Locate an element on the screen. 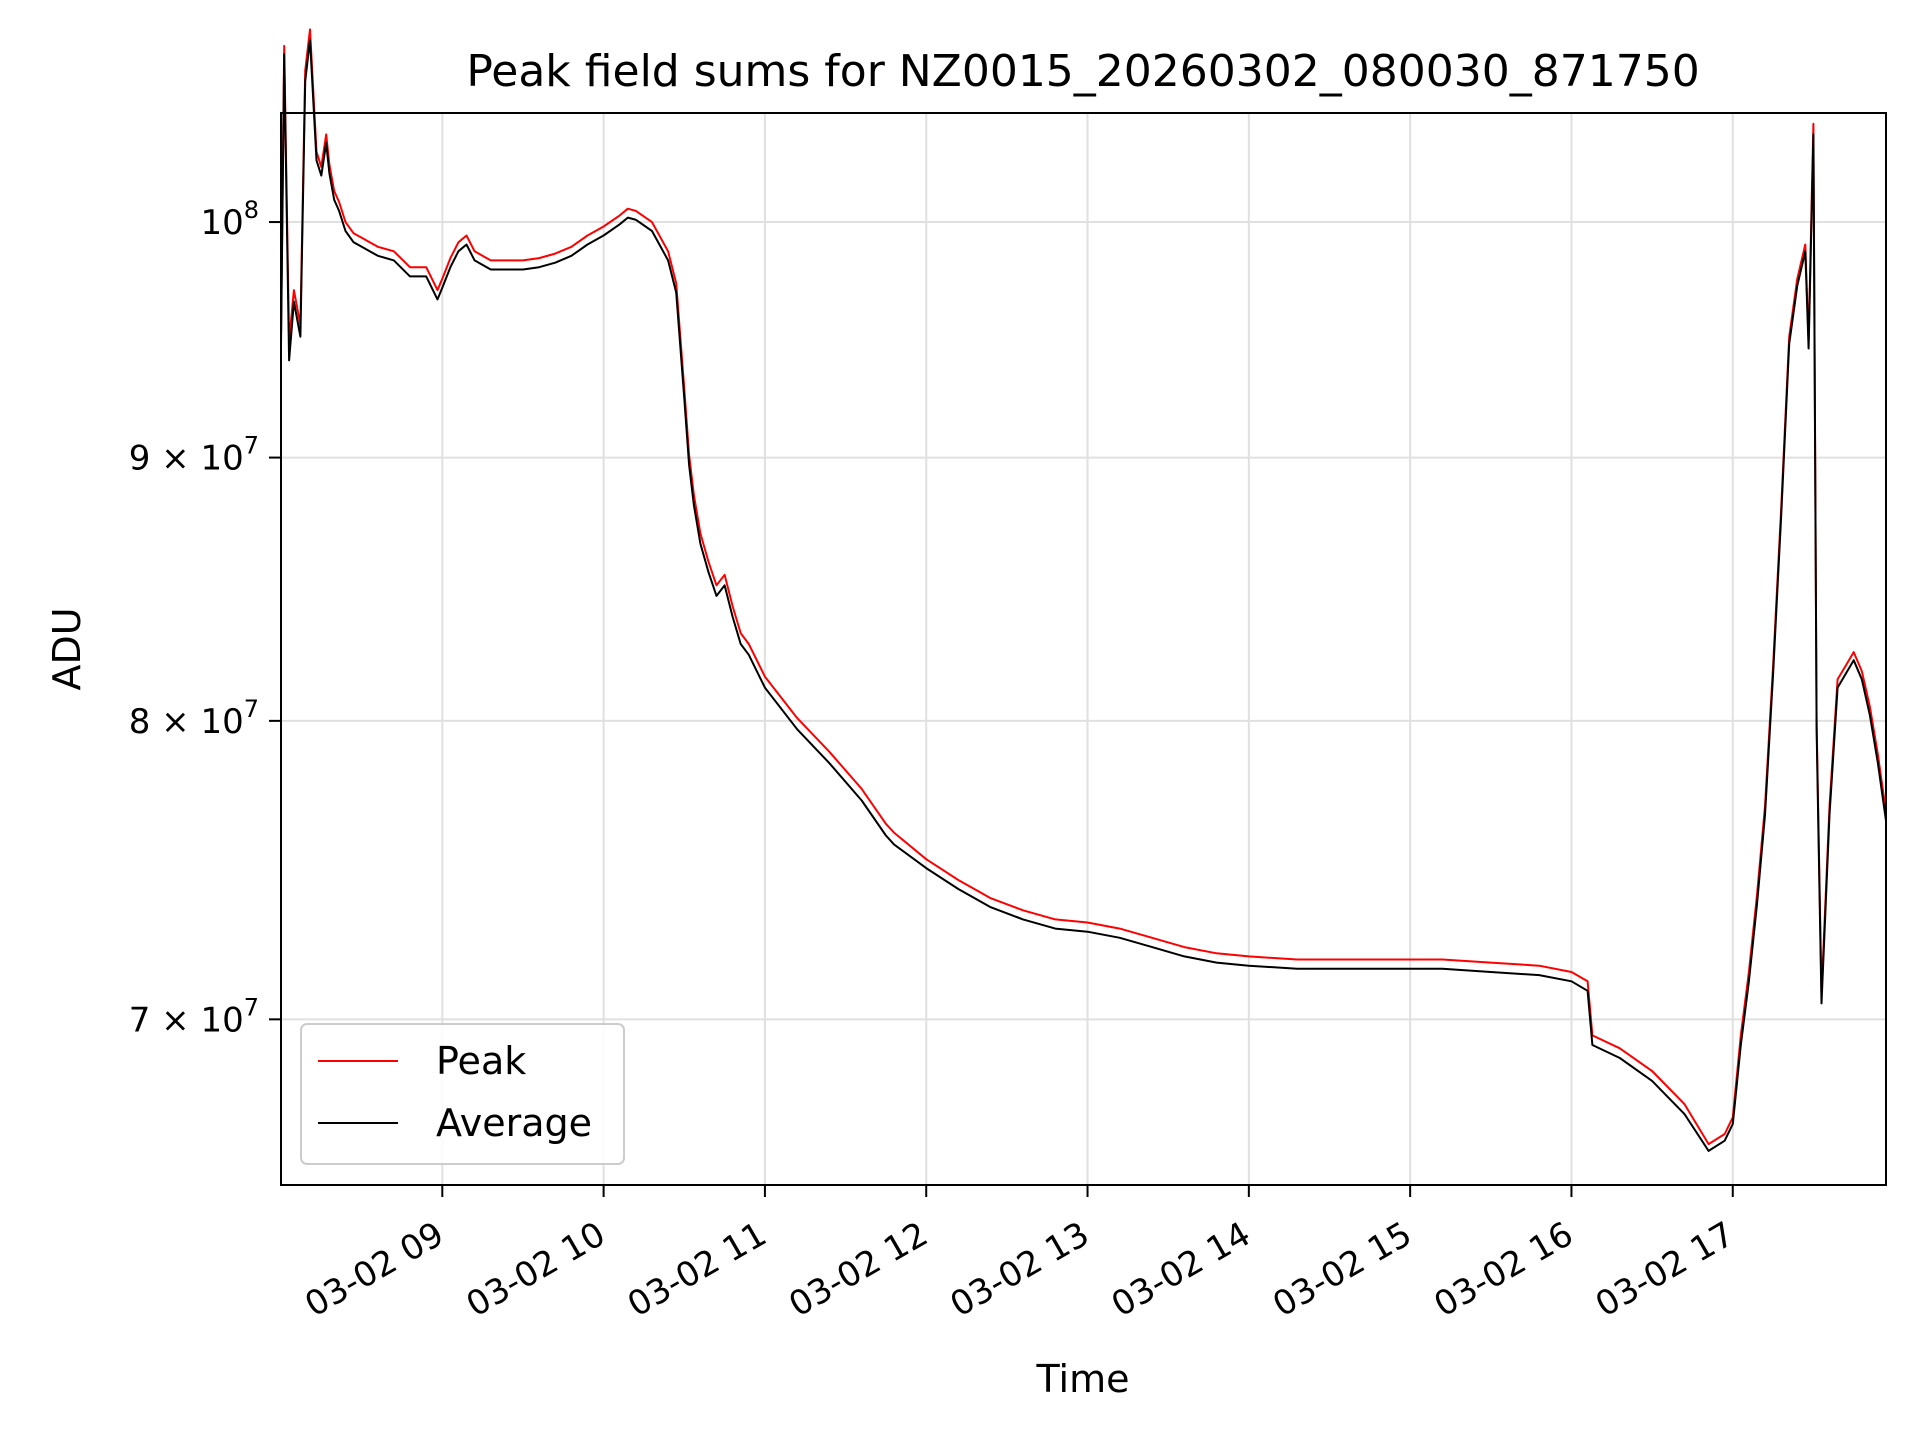 This screenshot has height=1440, width=1920. x-tick-label: 03-02 13 is located at coordinates (1020, 1269).